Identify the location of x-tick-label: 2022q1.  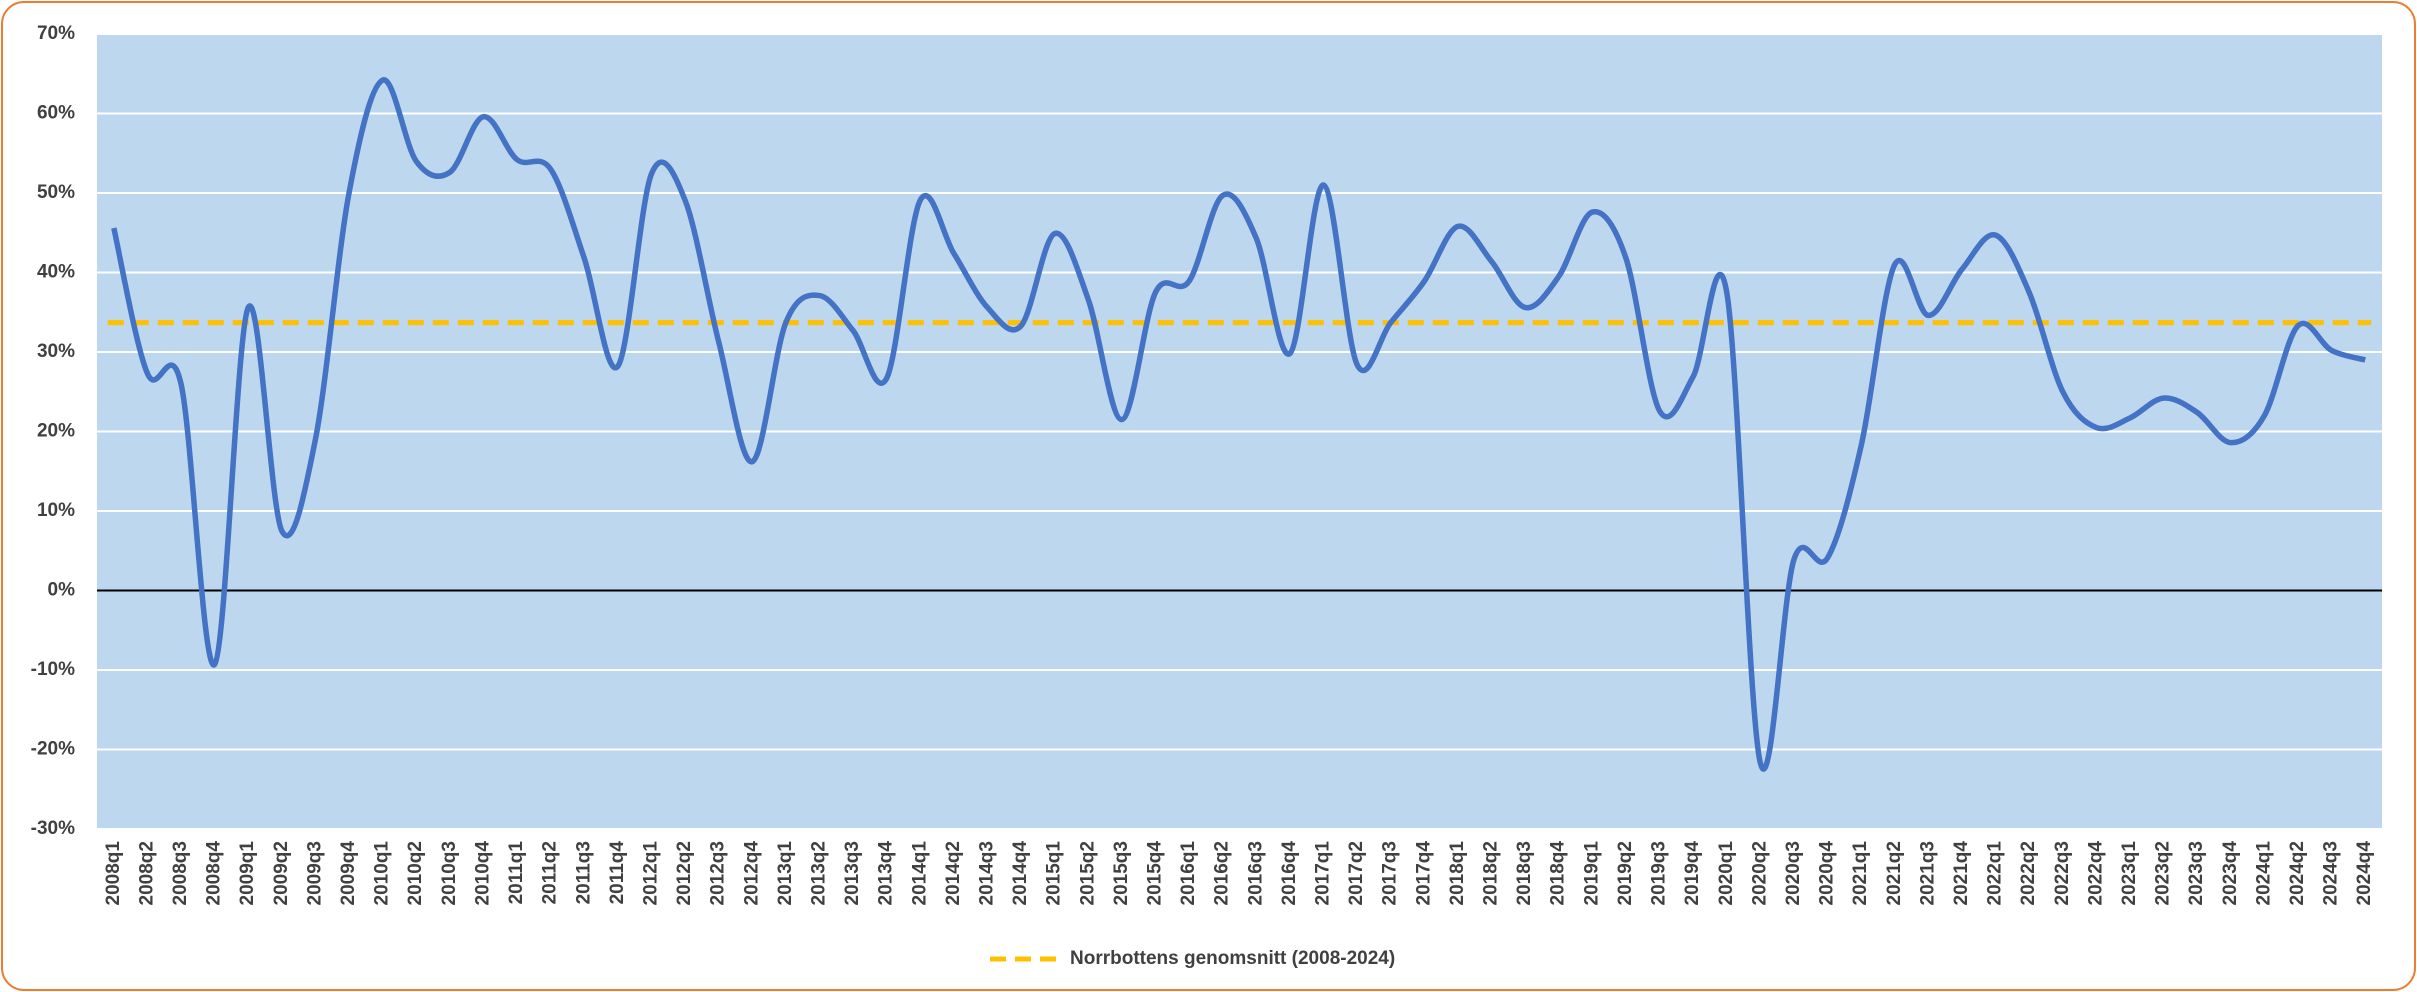
(1995, 873).